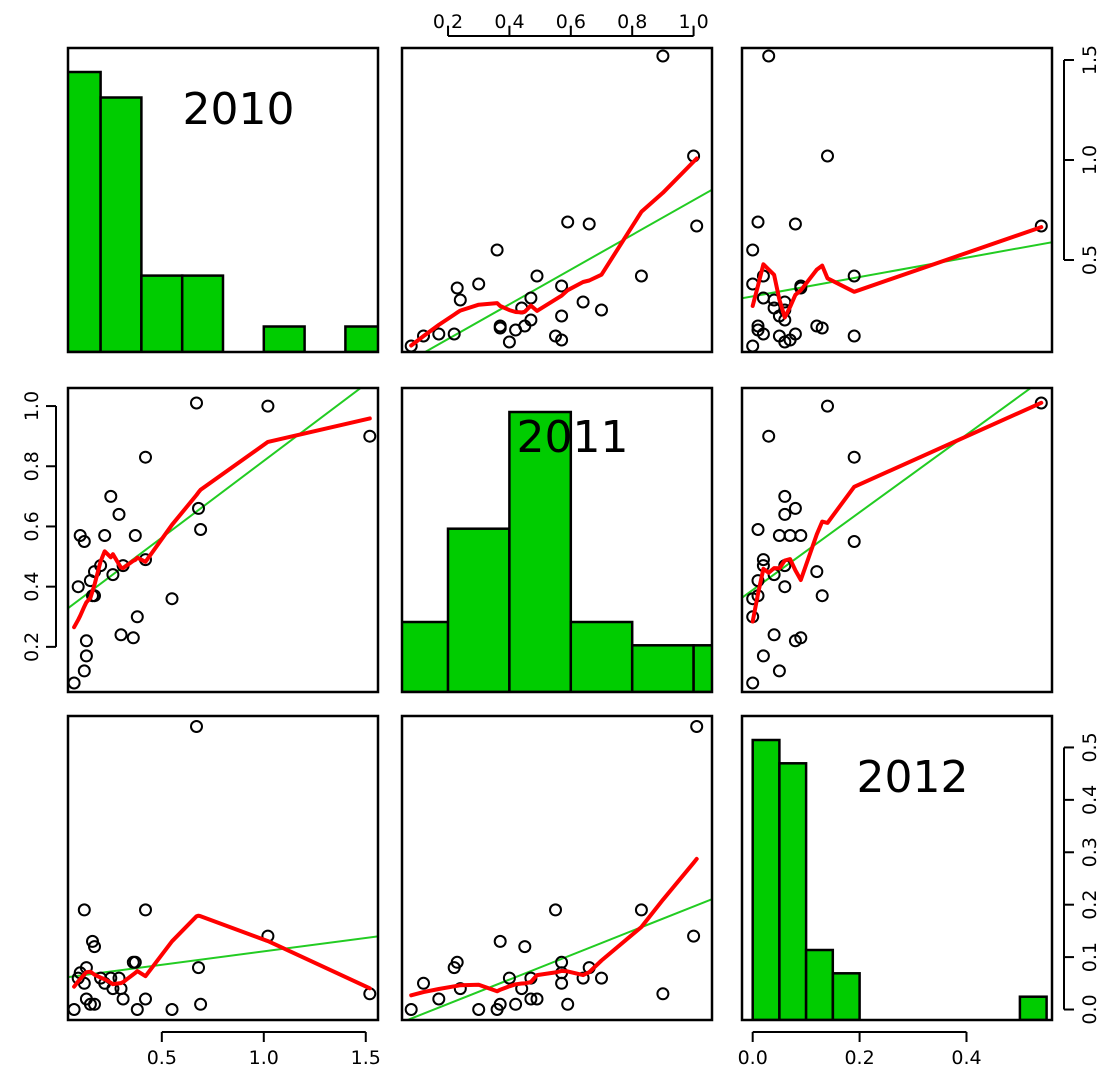  I want to click on histogram-2011, so click(557, 551).